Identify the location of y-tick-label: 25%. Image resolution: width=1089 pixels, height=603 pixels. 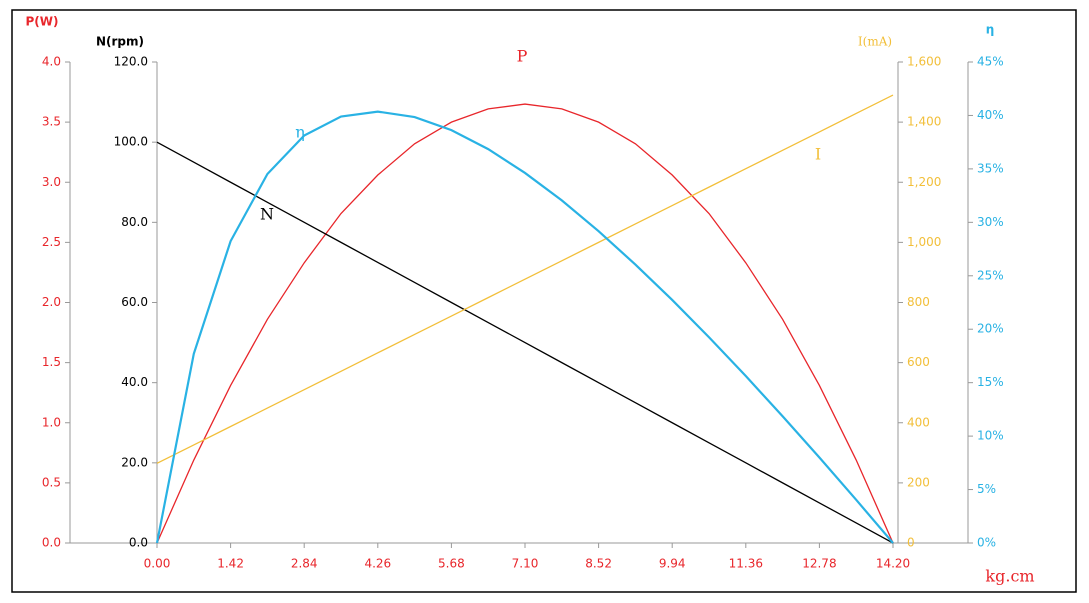
(990, 275).